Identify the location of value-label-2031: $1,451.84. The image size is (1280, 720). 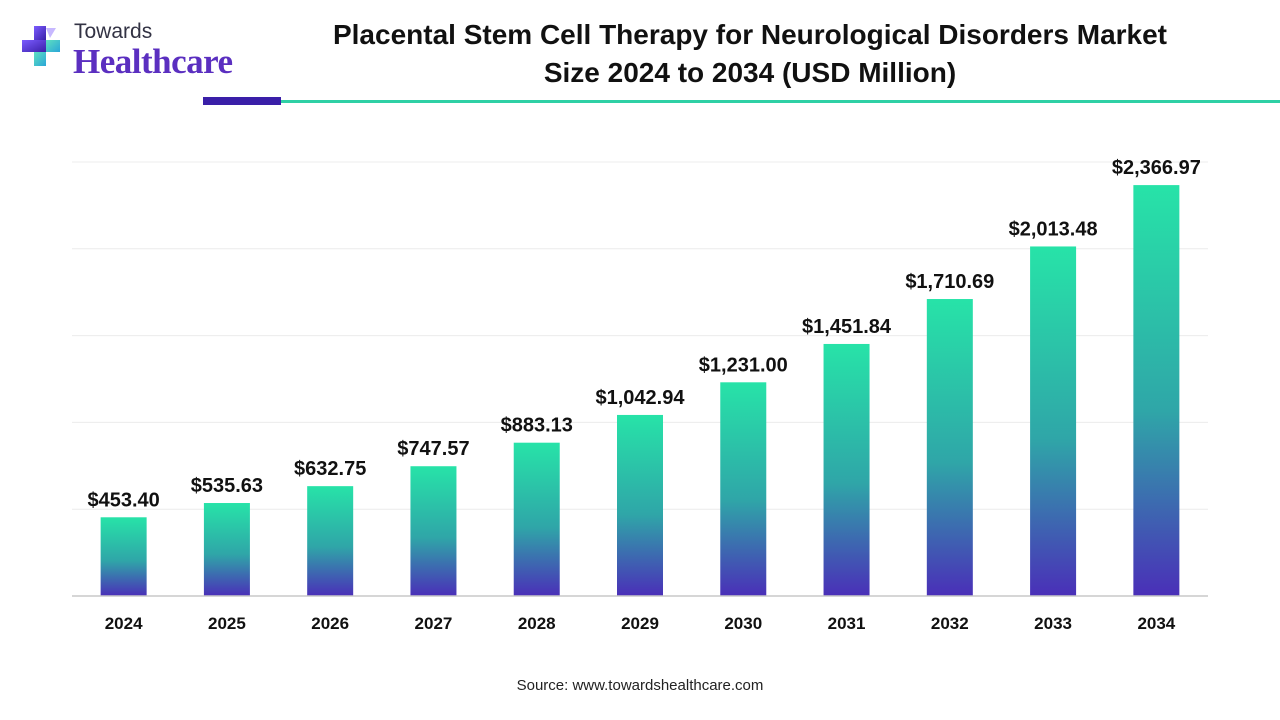
(847, 327).